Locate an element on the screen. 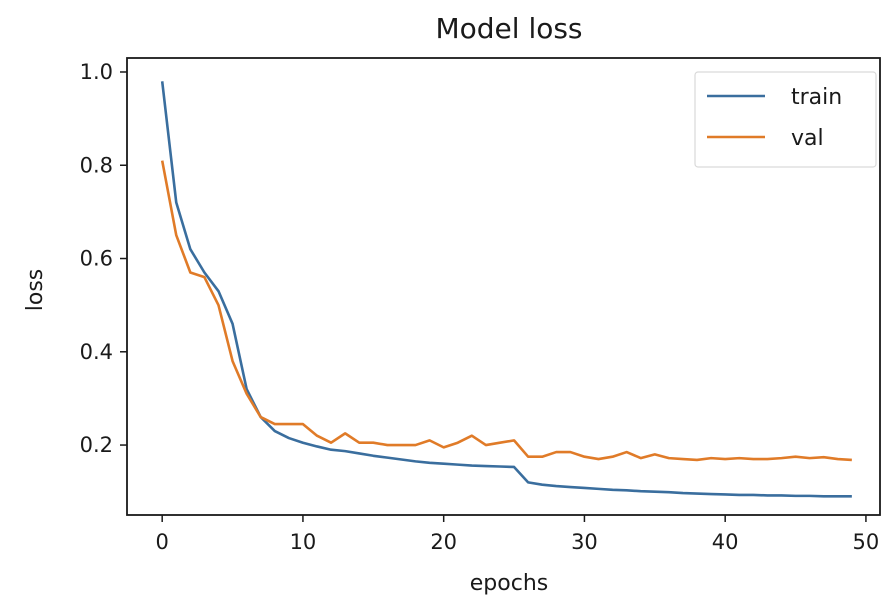 The width and height of the screenshot is (889, 603). x-tick-label: 0 is located at coordinates (161, 542).